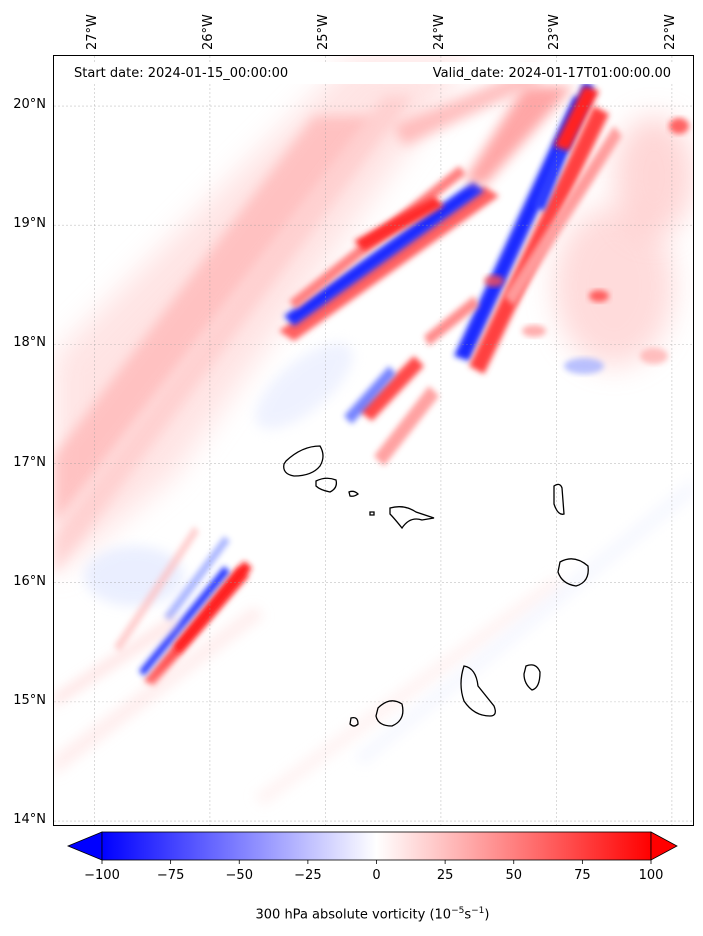  I want to click on island-brava, so click(354, 721).